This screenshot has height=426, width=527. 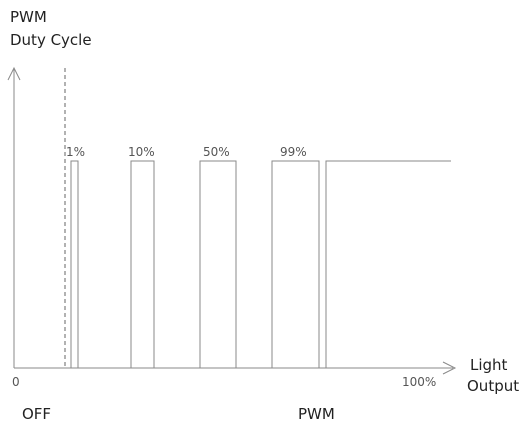 I want to click on full-output-level, so click(x=388, y=264).